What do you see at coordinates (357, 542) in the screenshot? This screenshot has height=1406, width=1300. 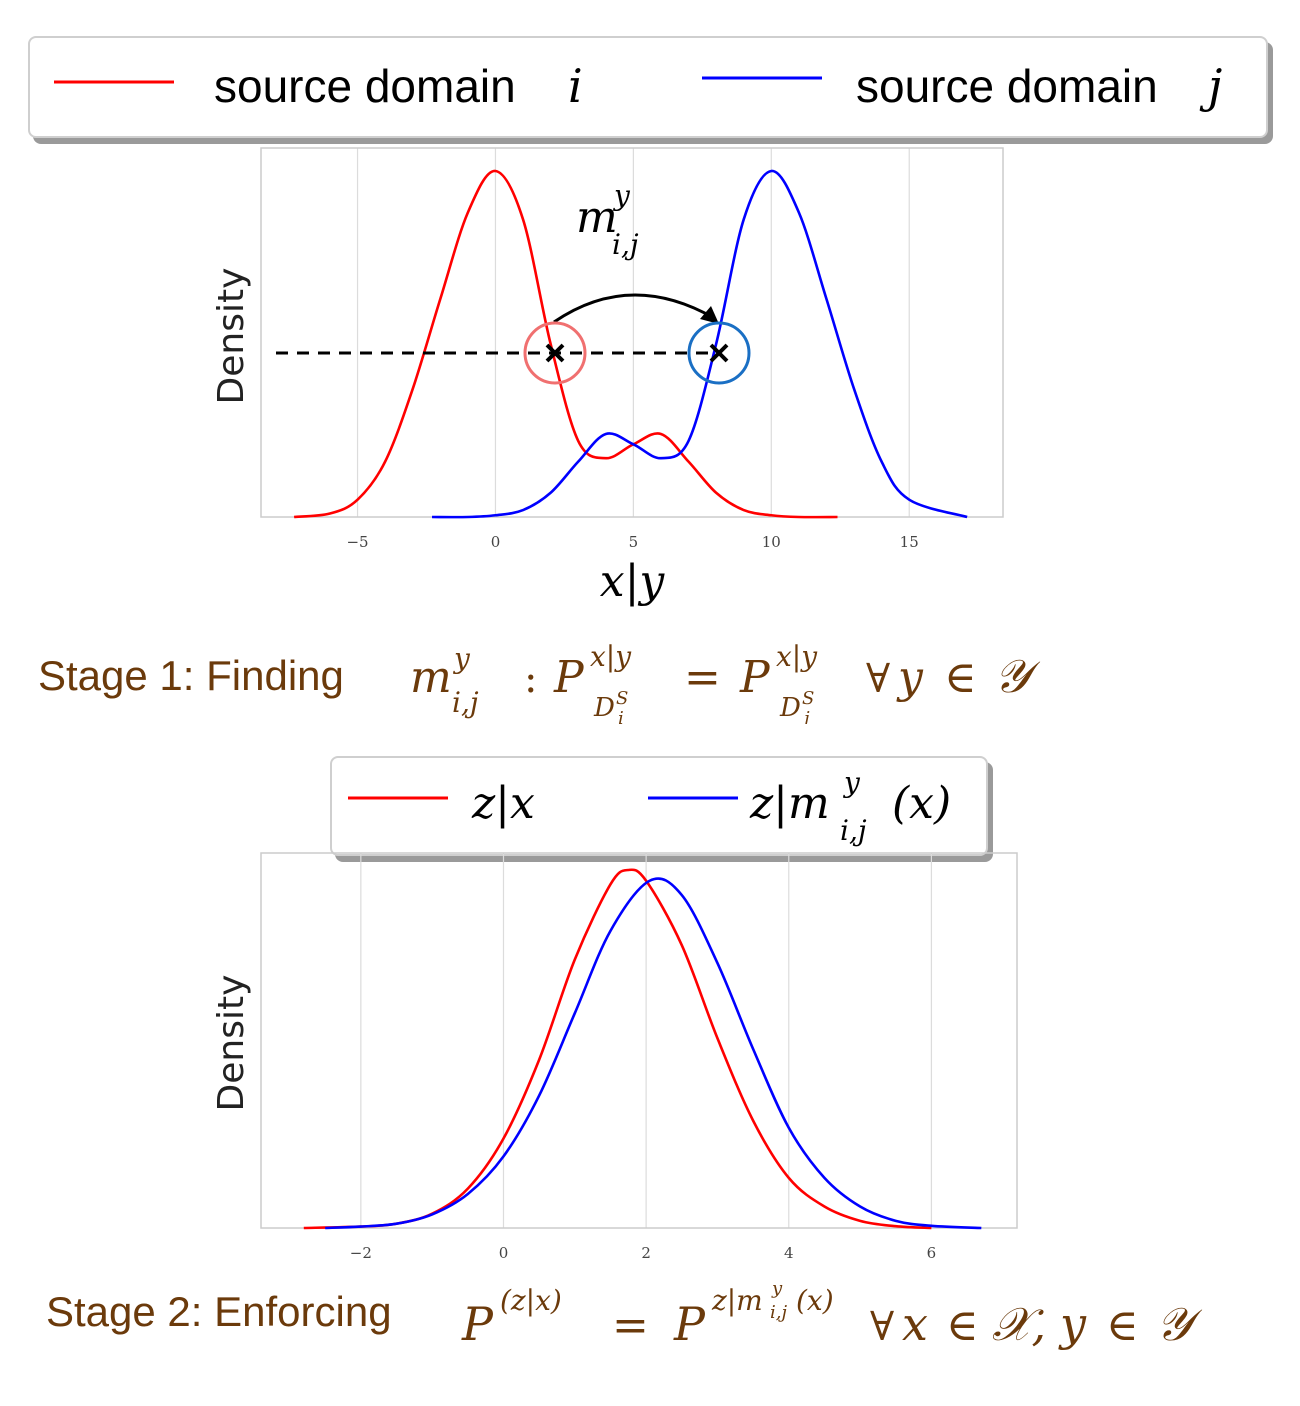 I see `chart1-xtick-label: −5` at bounding box center [357, 542].